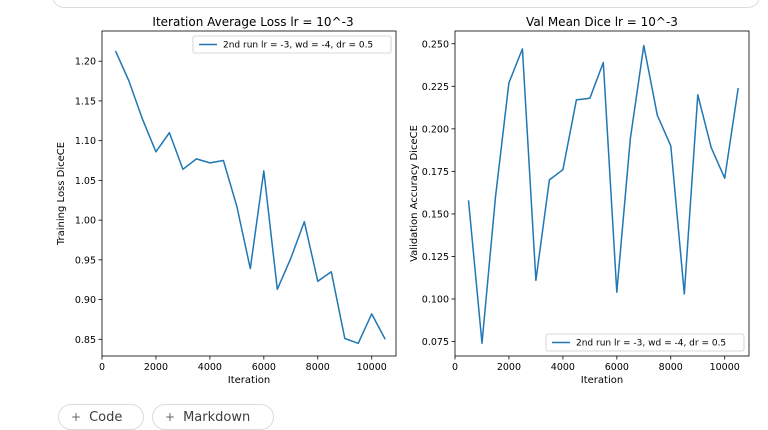  Describe the element at coordinates (435, 257) in the screenshot. I see `chart2-y-tick-label: 0.125` at that location.